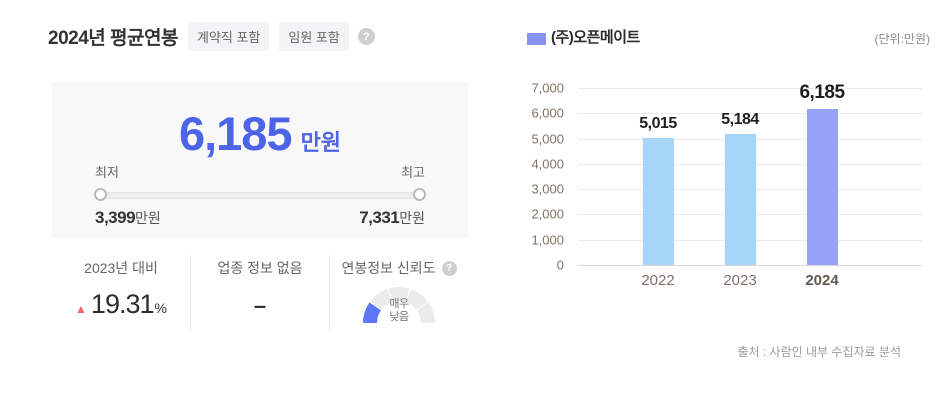 The width and height of the screenshot is (945, 407). I want to click on slider-handle-min, so click(100, 194).